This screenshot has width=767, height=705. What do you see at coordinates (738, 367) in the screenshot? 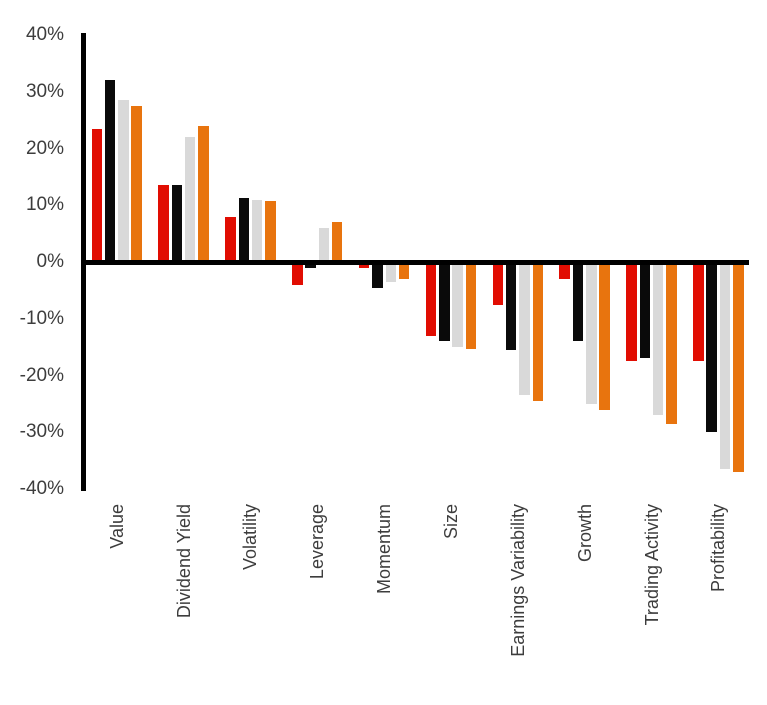
I see `bar-profitability-orange` at bounding box center [738, 367].